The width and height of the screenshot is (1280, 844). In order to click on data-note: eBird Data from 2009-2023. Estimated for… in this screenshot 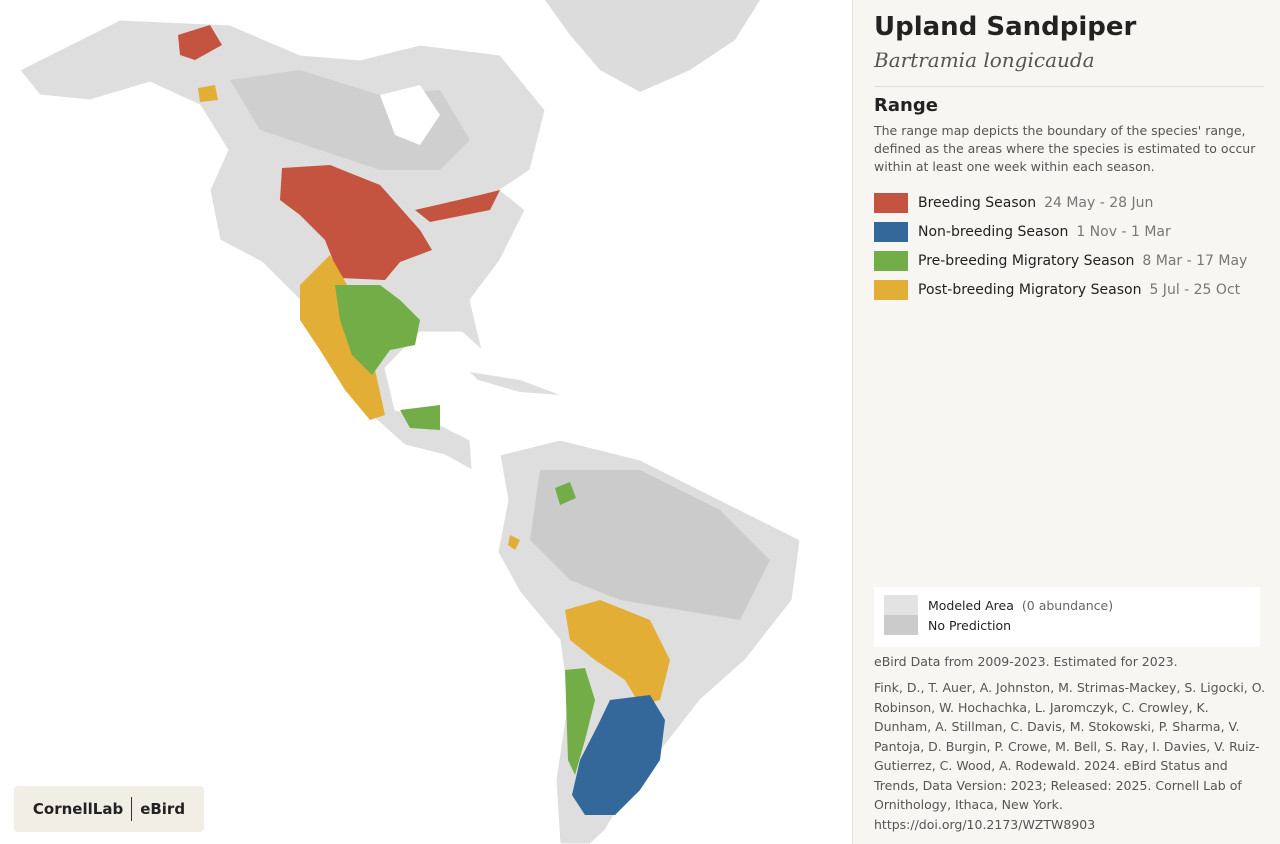, I will do `click(1026, 661)`.